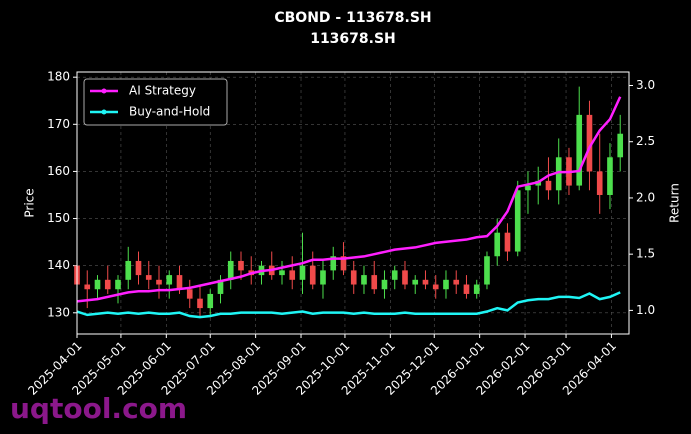 The height and width of the screenshot is (434, 691). I want to click on y-tick-label: 170, so click(58, 124).